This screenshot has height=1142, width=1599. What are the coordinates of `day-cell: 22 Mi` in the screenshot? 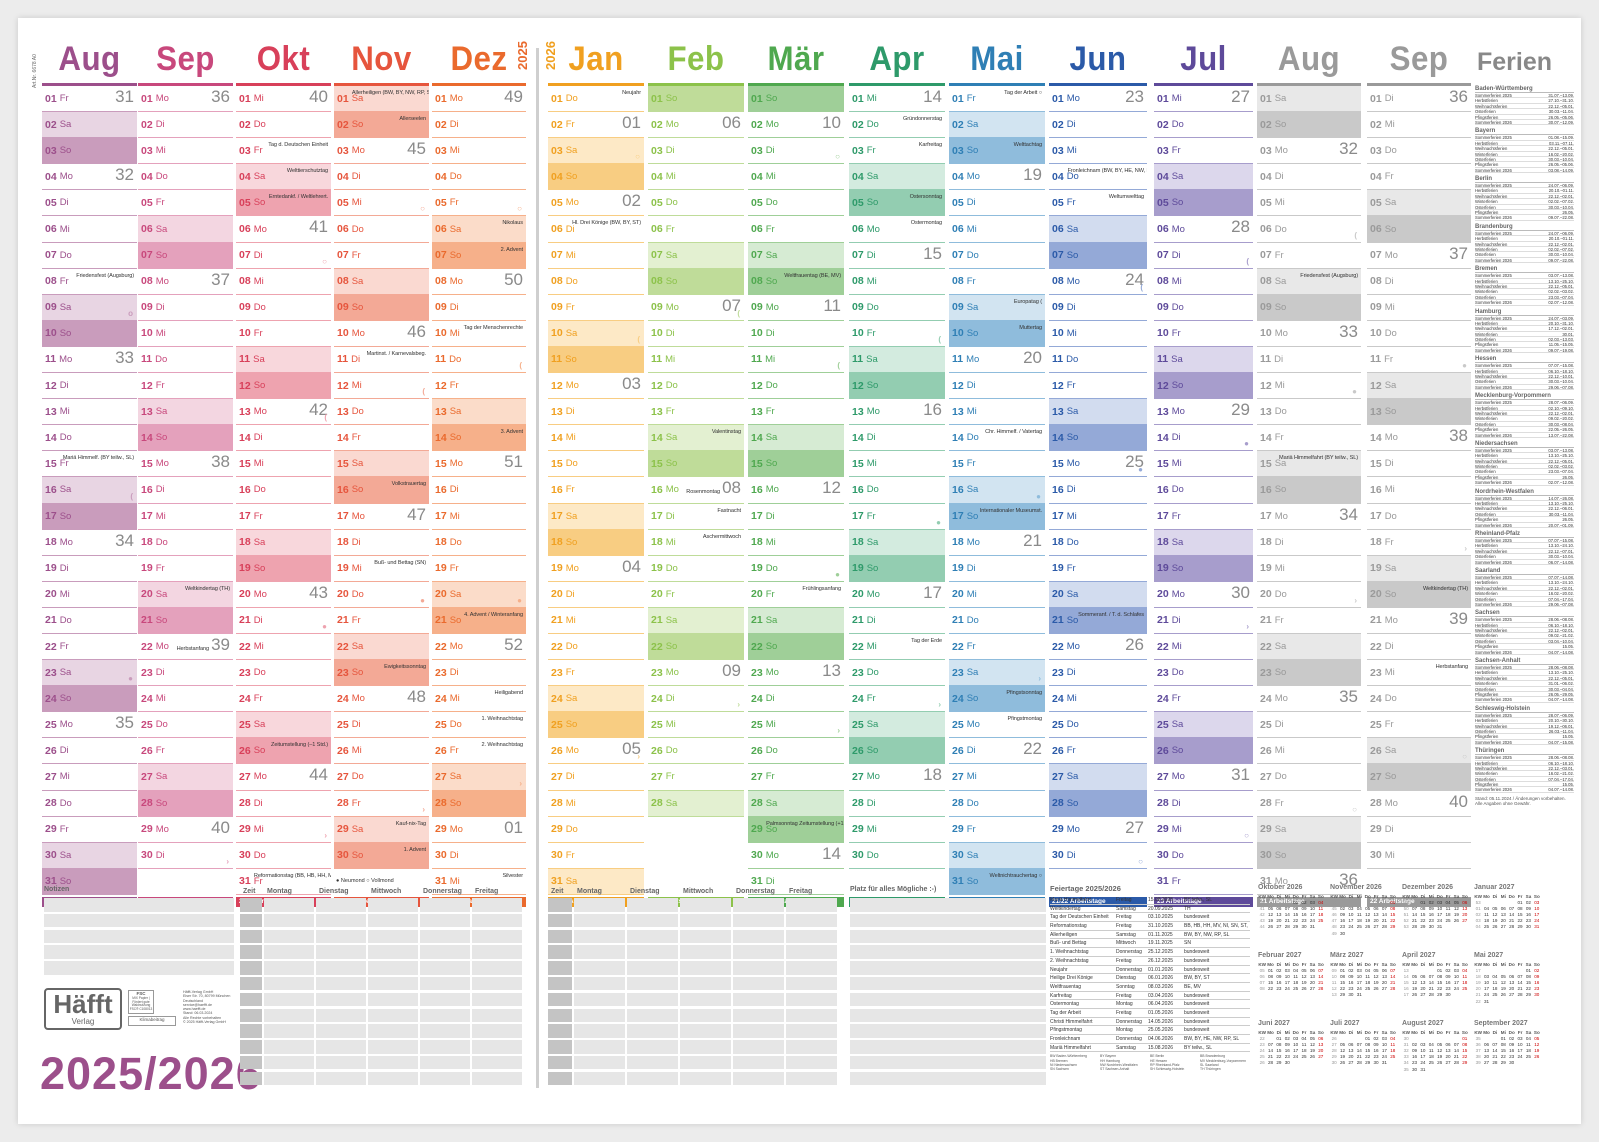 It's located at (283, 647).